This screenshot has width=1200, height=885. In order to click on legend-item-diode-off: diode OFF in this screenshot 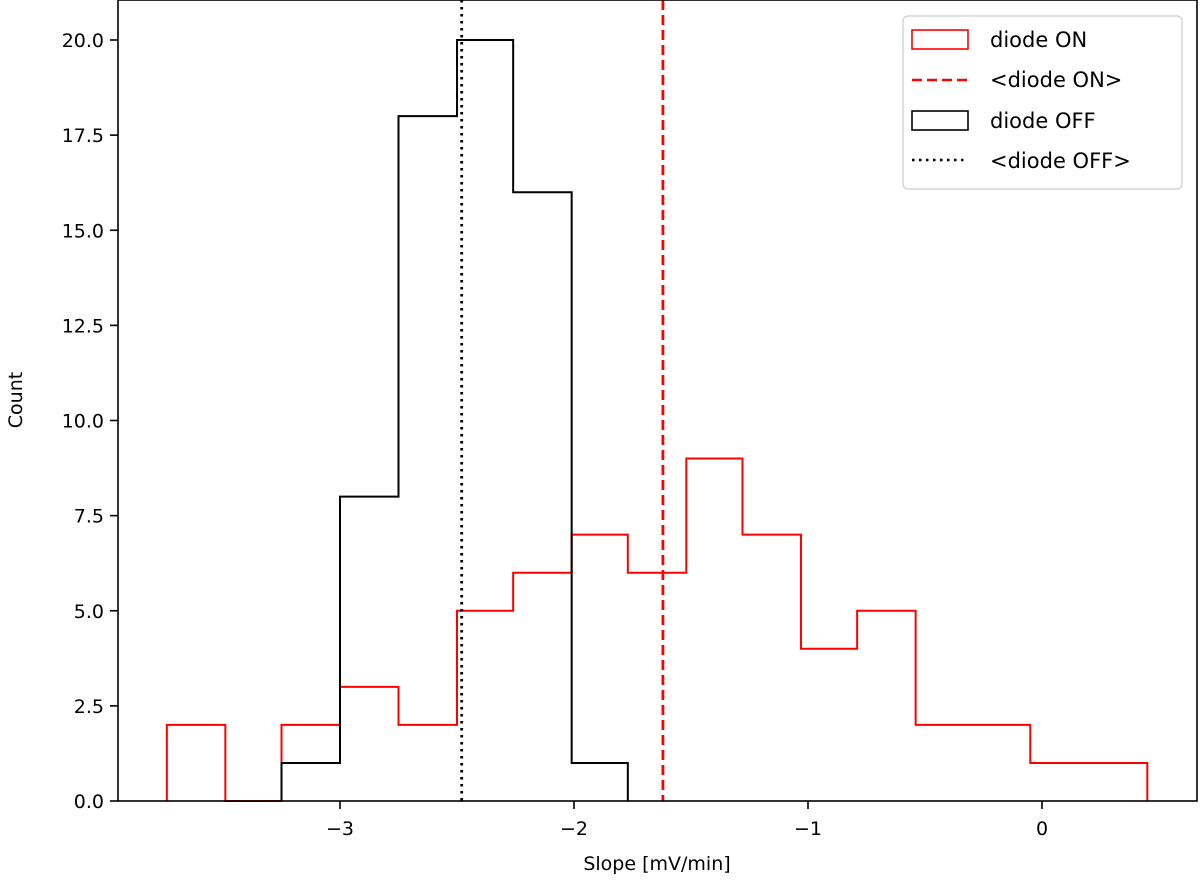, I will do `click(1003, 121)`.